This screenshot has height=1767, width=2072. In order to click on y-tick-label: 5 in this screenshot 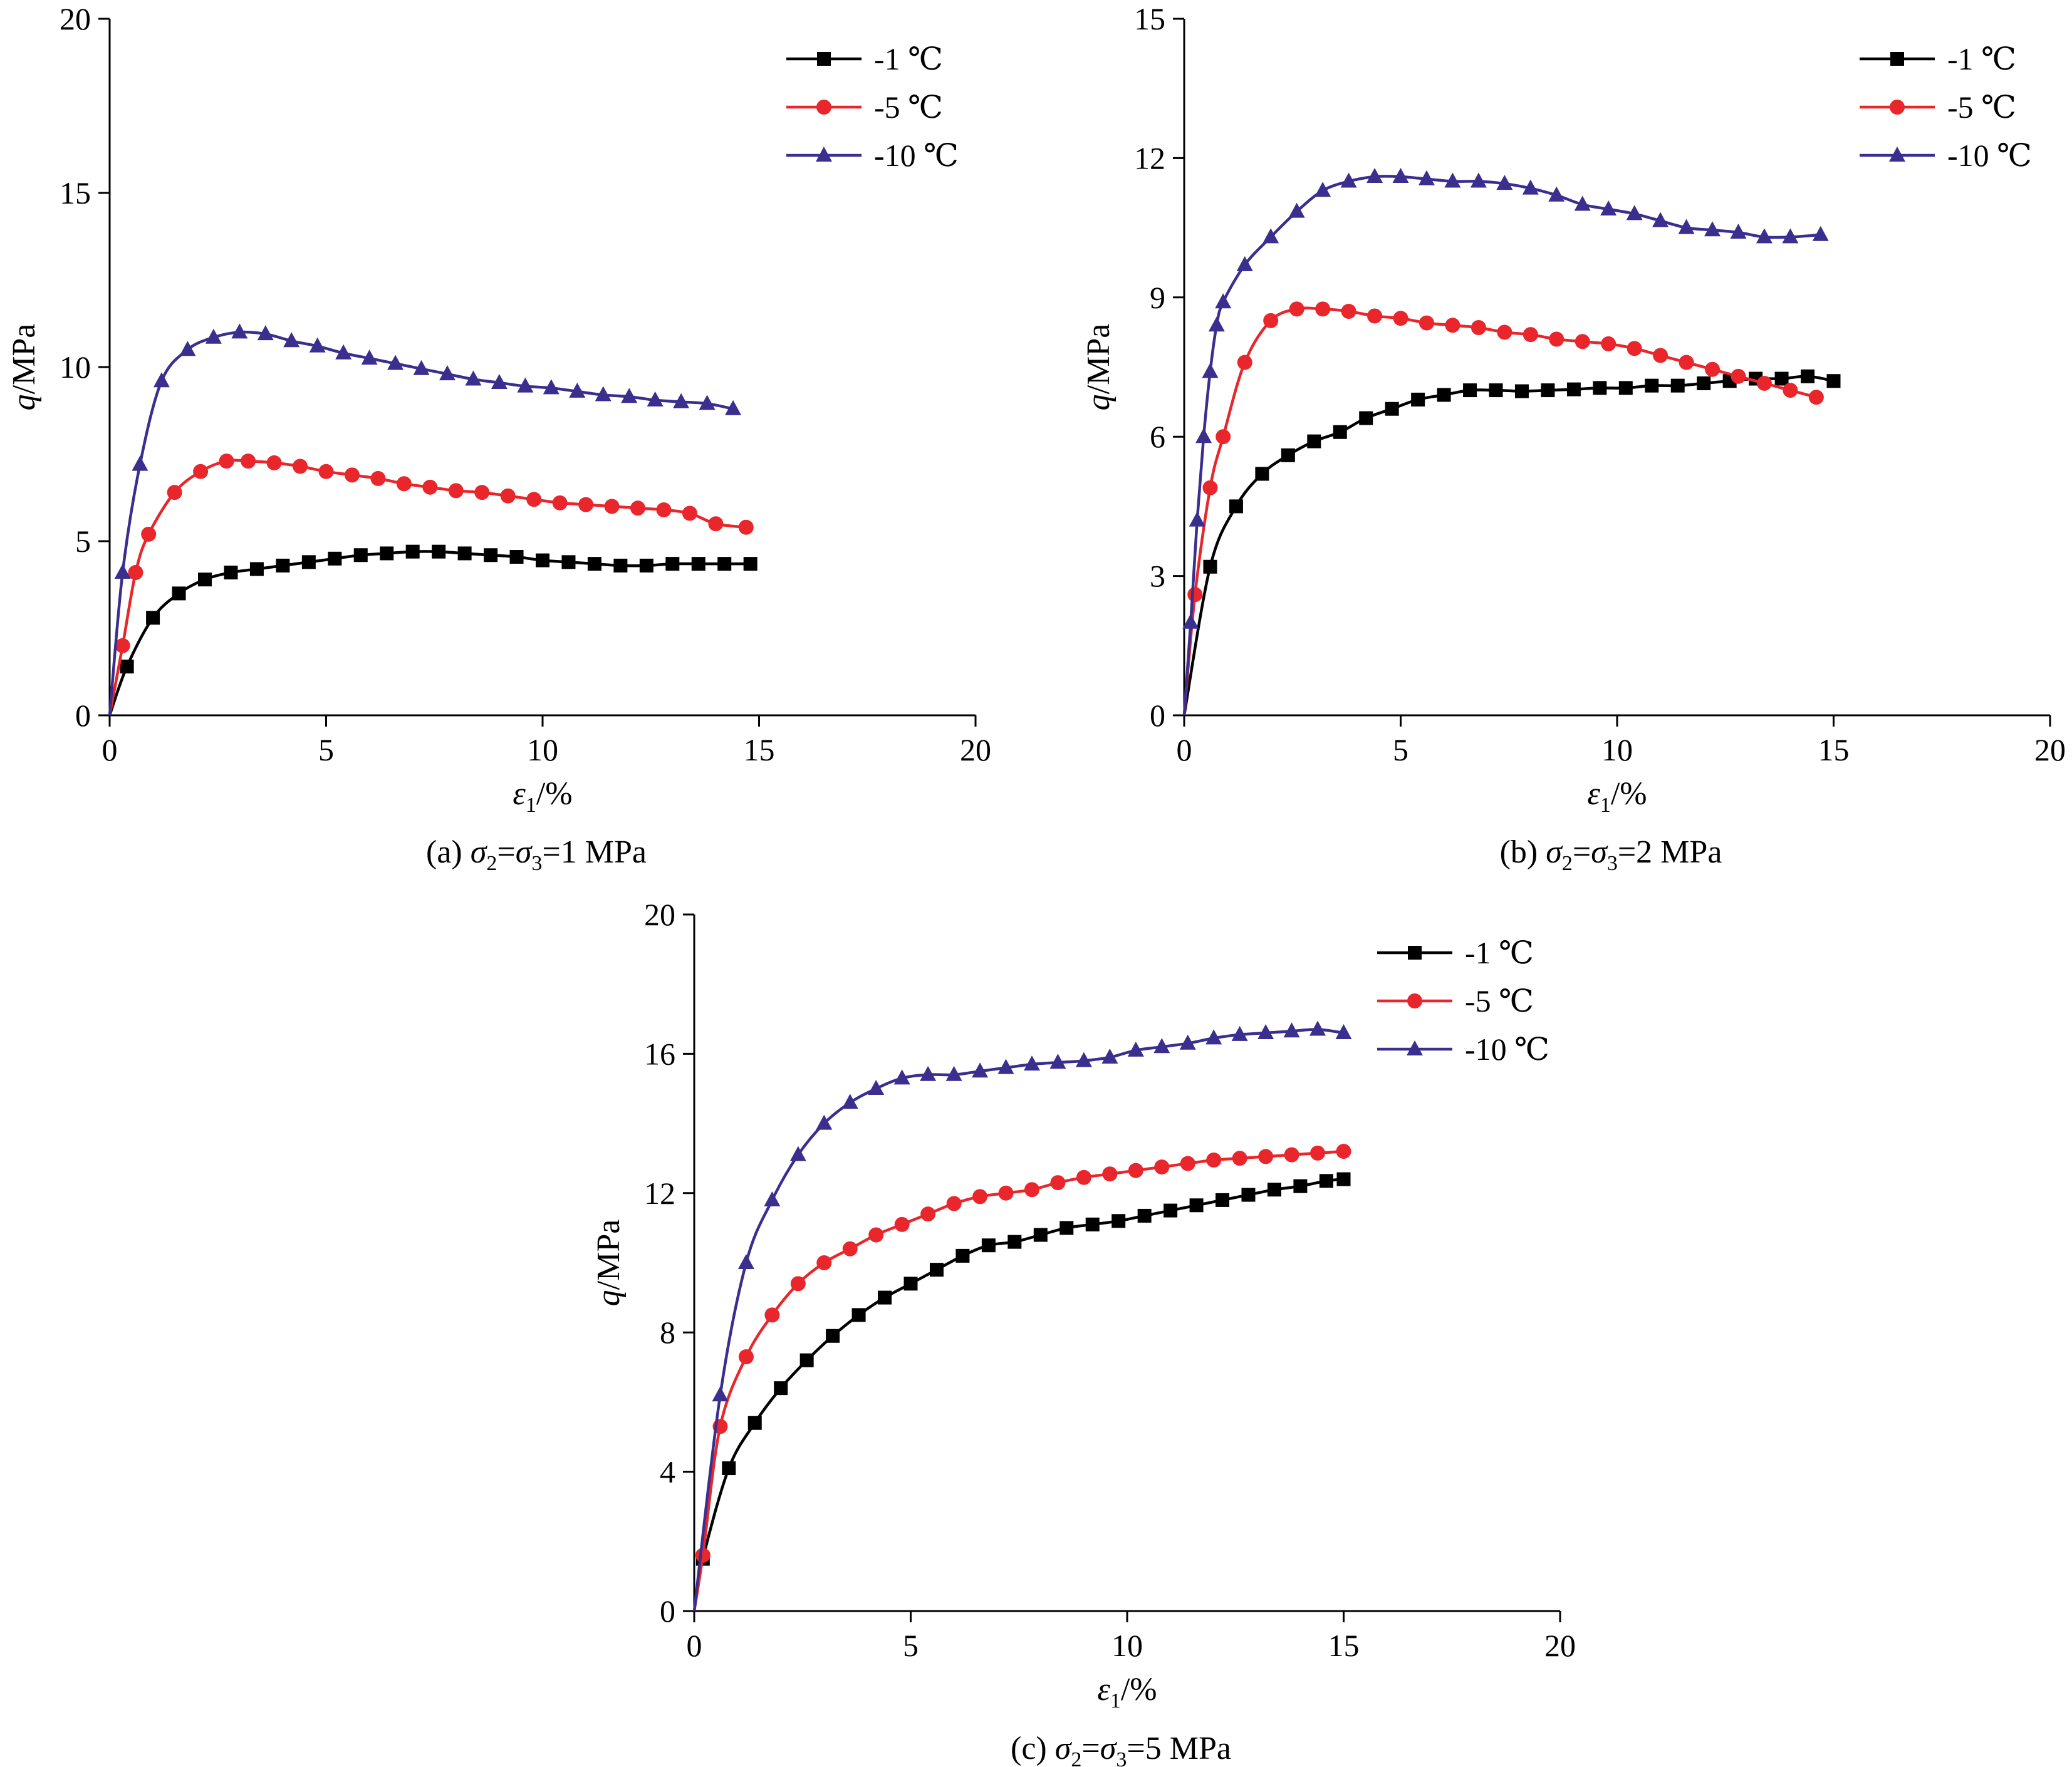, I will do `click(83, 541)`.